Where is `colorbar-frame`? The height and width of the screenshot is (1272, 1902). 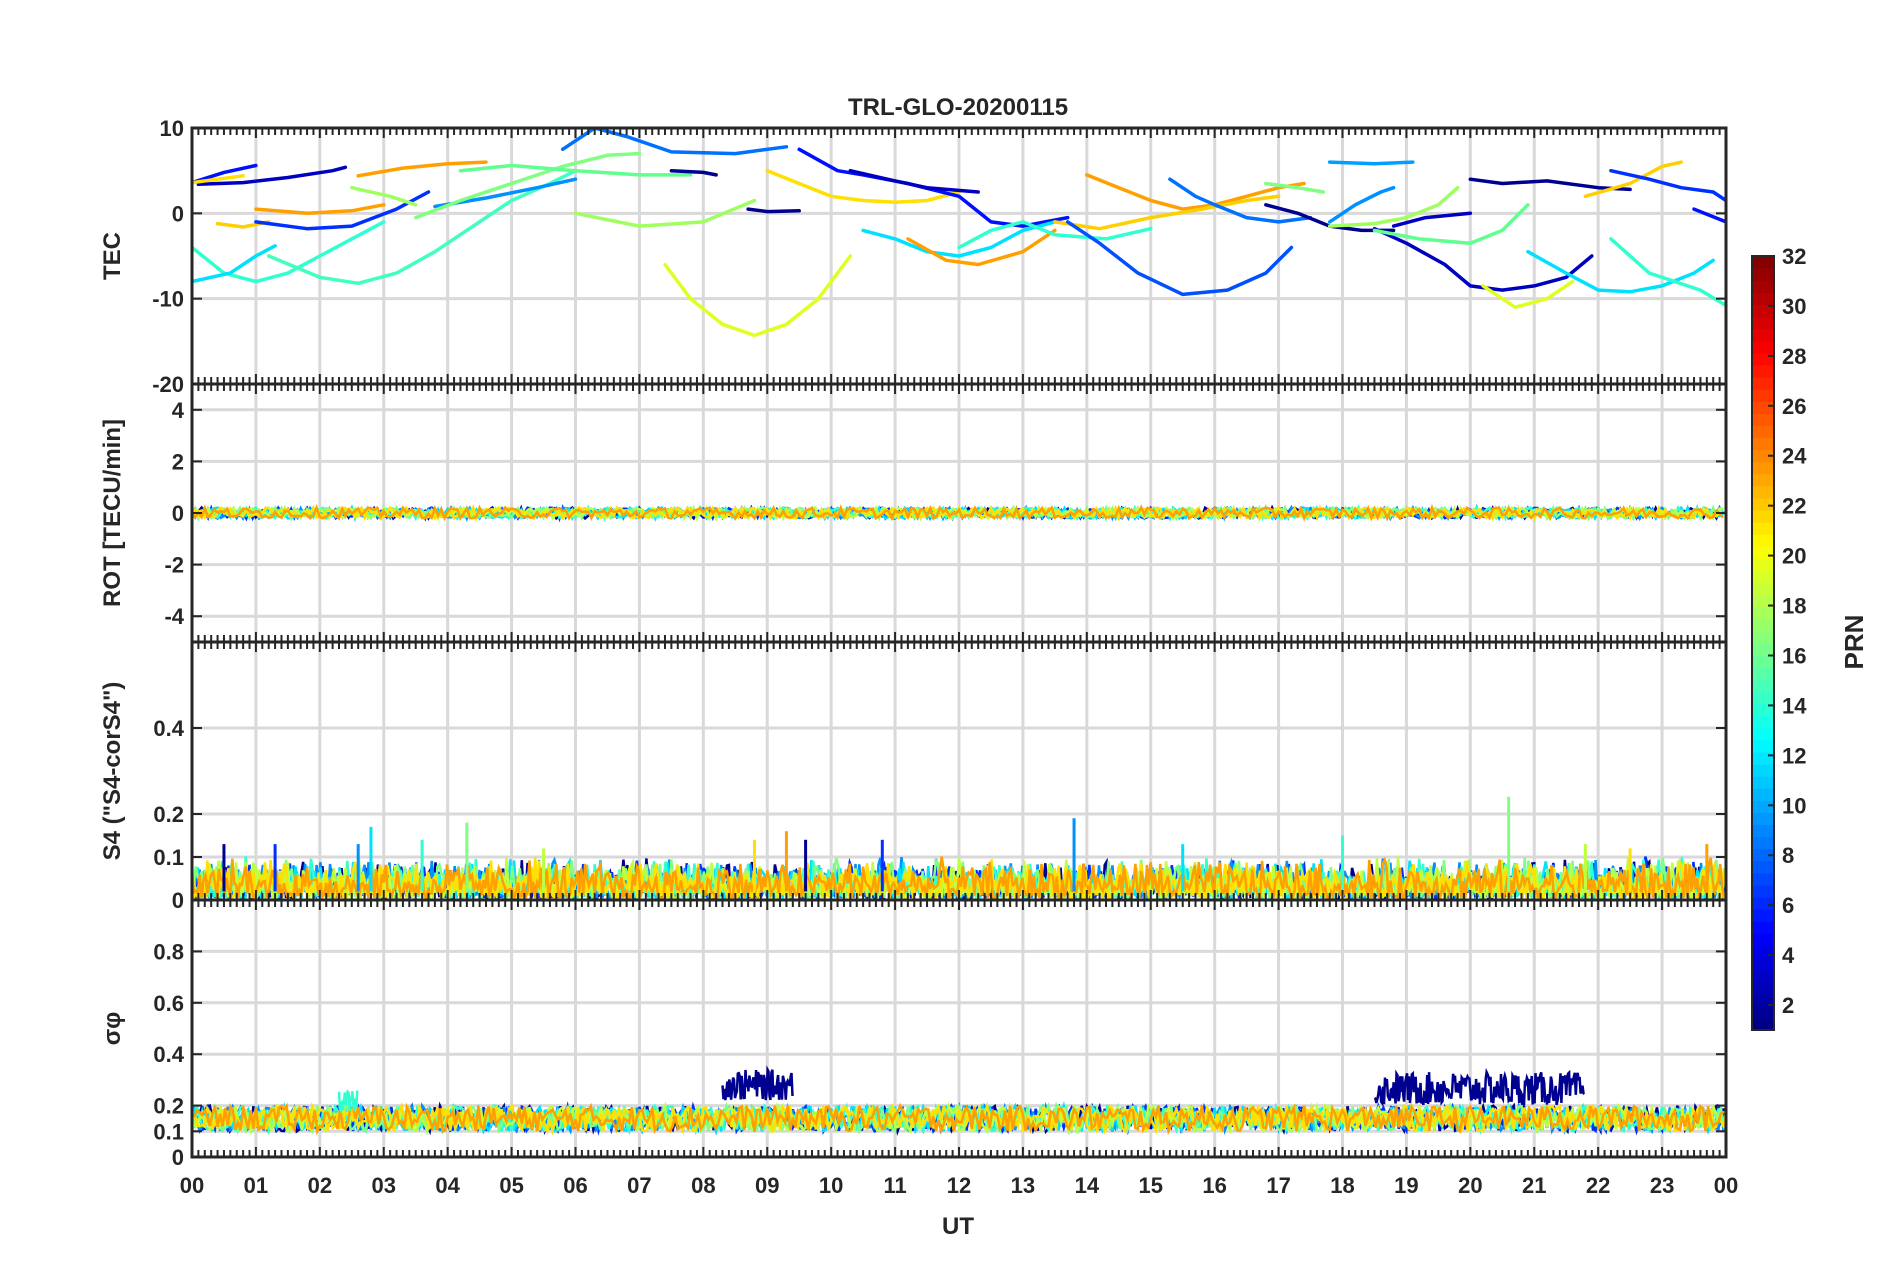
colorbar-frame is located at coordinates (1763, 643).